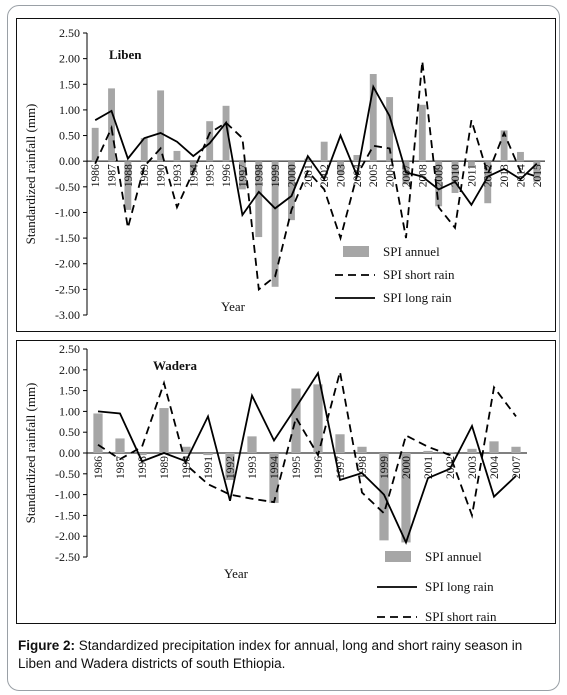 This screenshot has width=567, height=695. I want to click on x-tick-label: 1987, so click(113, 175).